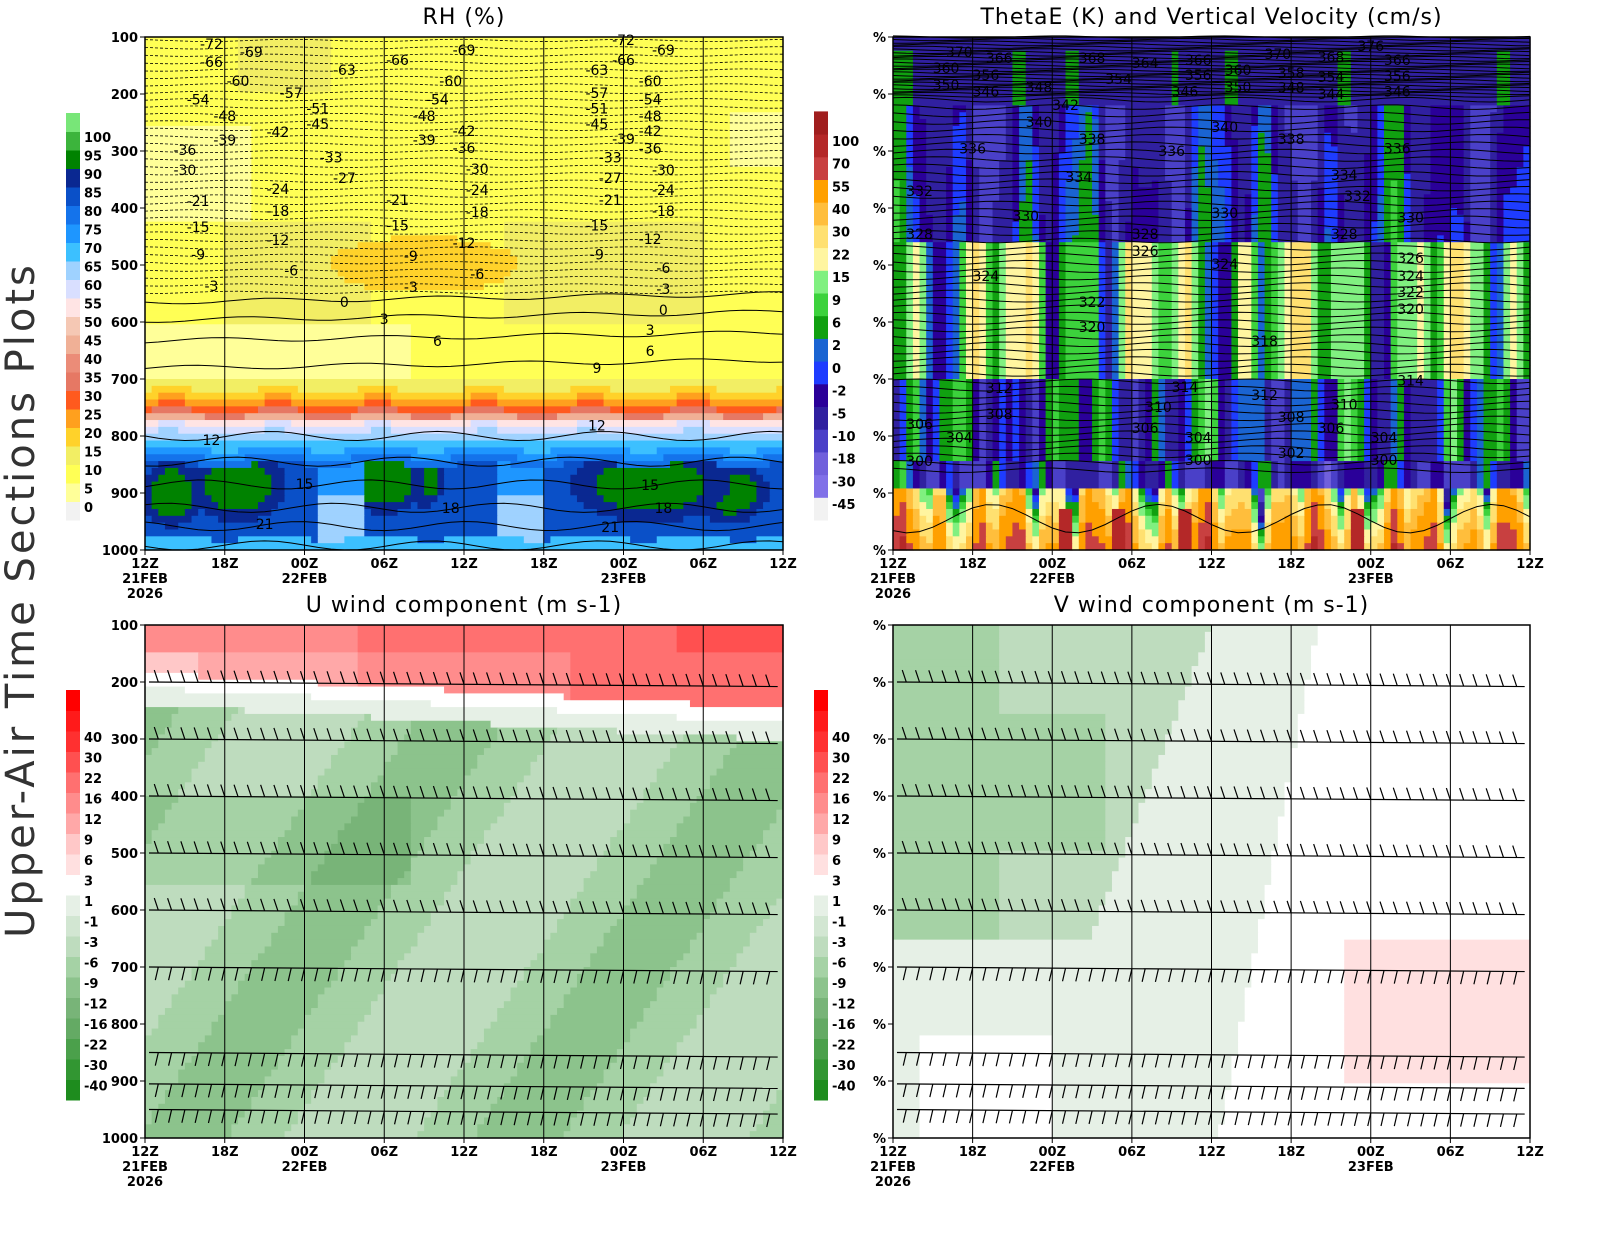  What do you see at coordinates (184, 171) in the screenshot?
I see `contour-label: -30` at bounding box center [184, 171].